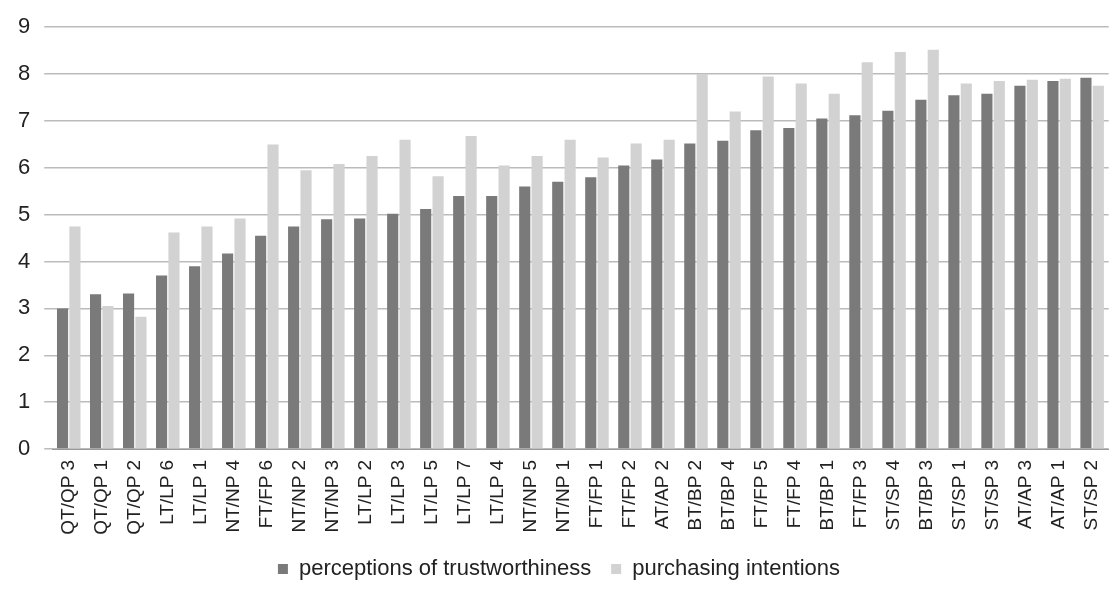 This screenshot has height=600, width=1118. Describe the element at coordinates (1058, 495) in the screenshot. I see `x-tick-label: AT/AP 1` at that location.